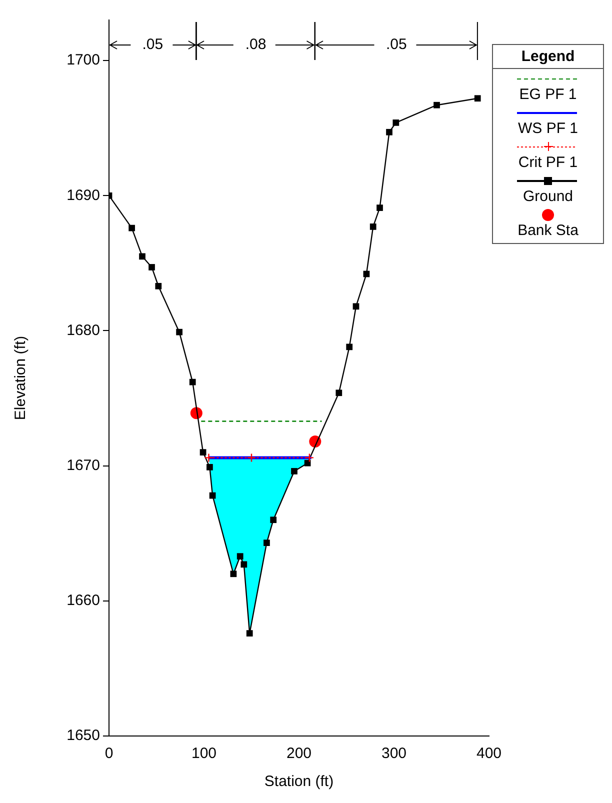 This screenshot has width=612, height=803. Describe the element at coordinates (548, 162) in the screenshot. I see `legend-label: Crit PF 1` at that location.